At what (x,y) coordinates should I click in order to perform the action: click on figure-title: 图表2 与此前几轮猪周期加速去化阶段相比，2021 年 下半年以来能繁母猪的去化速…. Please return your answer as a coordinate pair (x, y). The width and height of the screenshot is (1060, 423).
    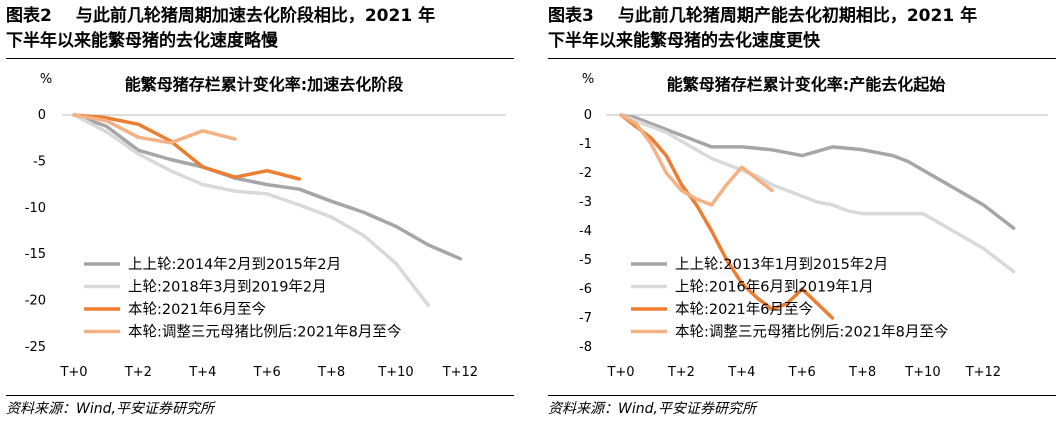
    Looking at the image, I should click on (261, 29).